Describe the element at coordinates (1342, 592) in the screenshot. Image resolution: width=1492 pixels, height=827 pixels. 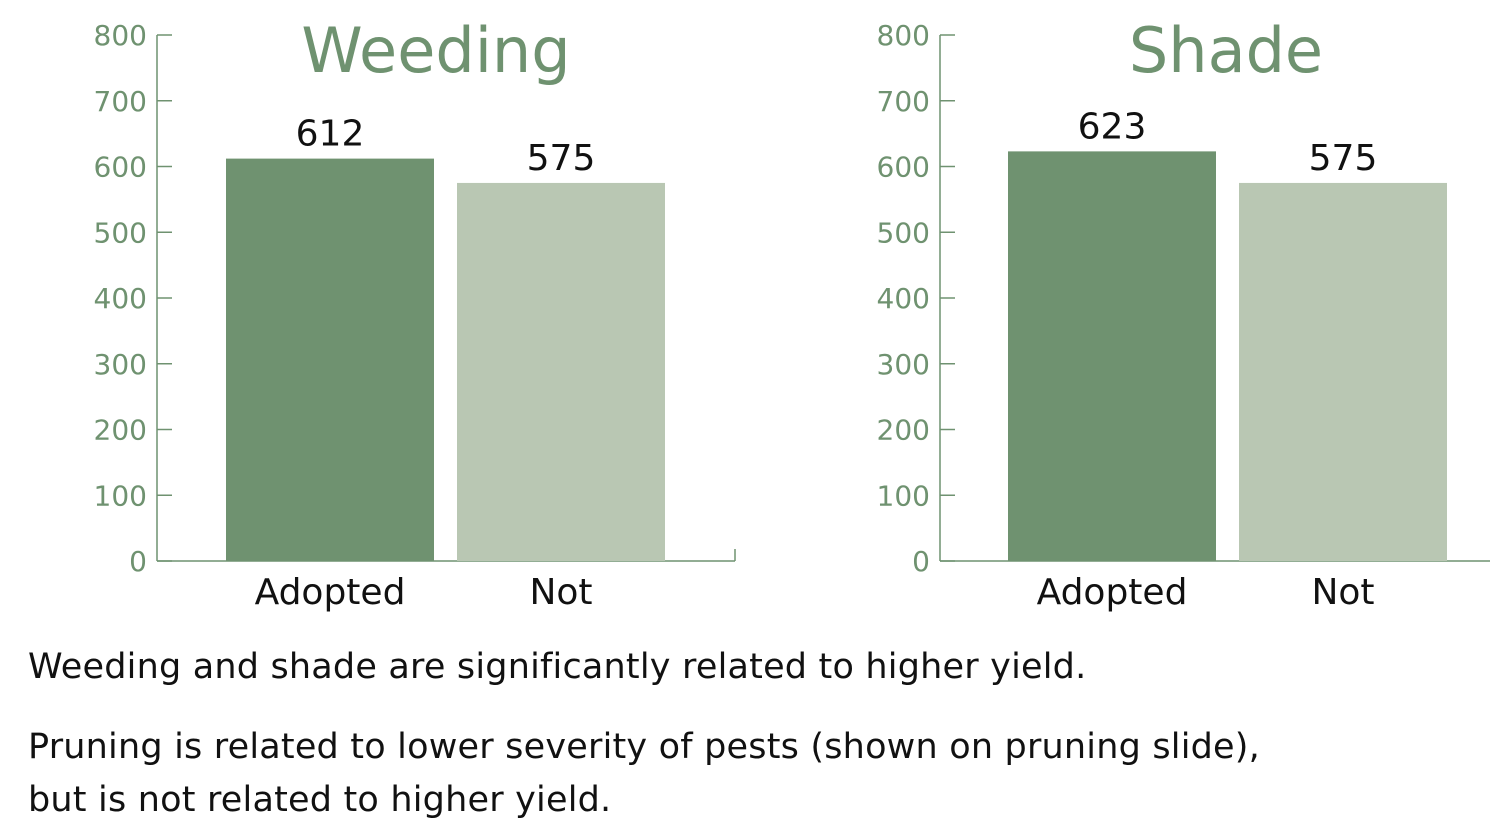
I see `category-label-shade-not: Not` at that location.